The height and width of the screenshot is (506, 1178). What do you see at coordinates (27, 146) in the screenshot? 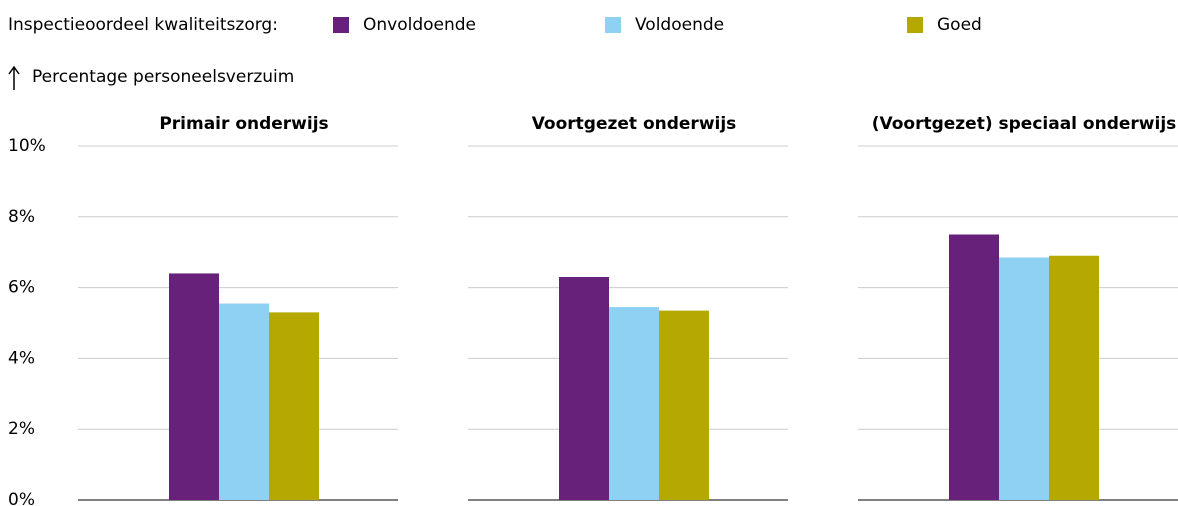
I see `y-tick-label: 10%` at bounding box center [27, 146].